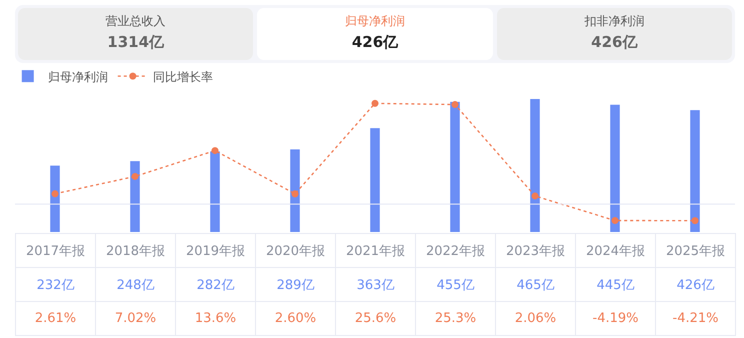 The width and height of the screenshot is (744, 338). Describe the element at coordinates (536, 251) in the screenshot. I see `x-tick-label: 2023年报` at that location.